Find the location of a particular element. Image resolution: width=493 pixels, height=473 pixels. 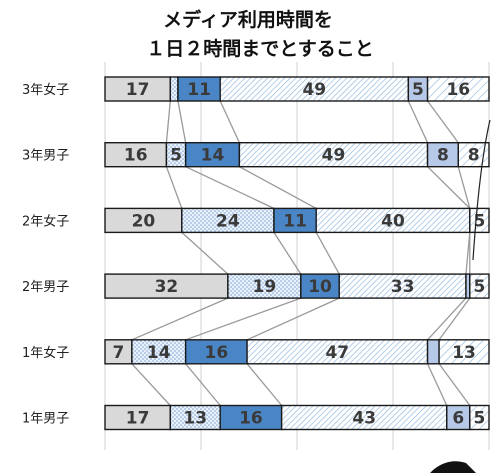

segment-value-label: 19 is located at coordinates (265, 287).